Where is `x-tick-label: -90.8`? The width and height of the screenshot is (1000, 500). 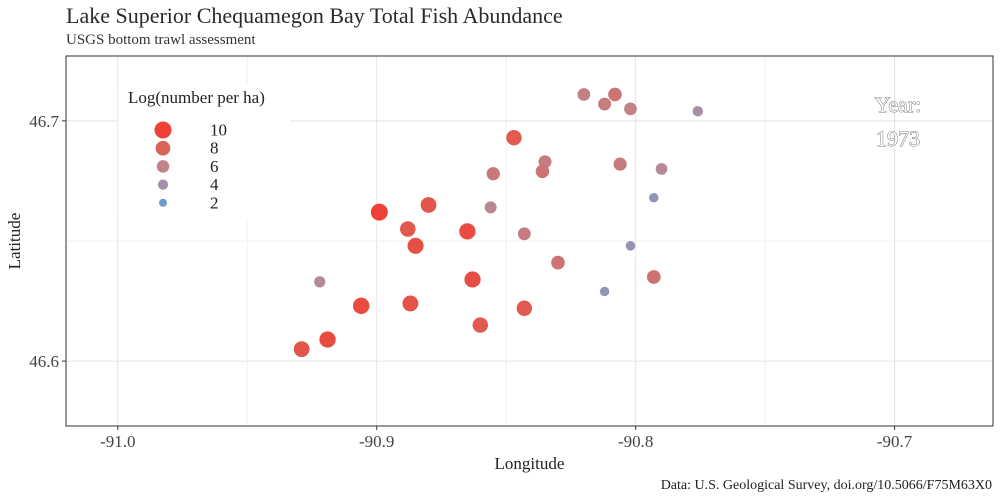 x-tick-label: -90.8 is located at coordinates (635, 441).